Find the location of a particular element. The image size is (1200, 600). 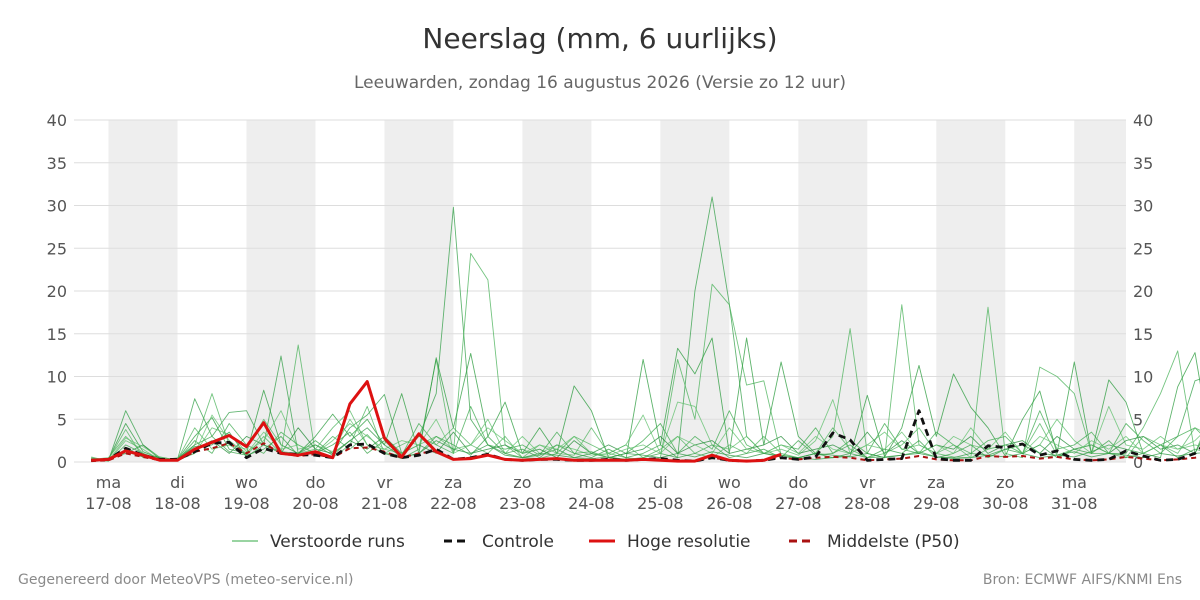

x-tick-label: do 27-08 is located at coordinates (798, 493).